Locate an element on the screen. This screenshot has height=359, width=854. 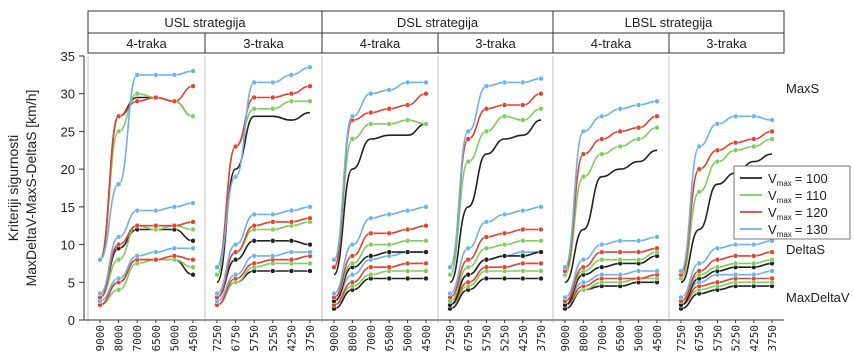
series-line-110-maxs is located at coordinates (146, 176).